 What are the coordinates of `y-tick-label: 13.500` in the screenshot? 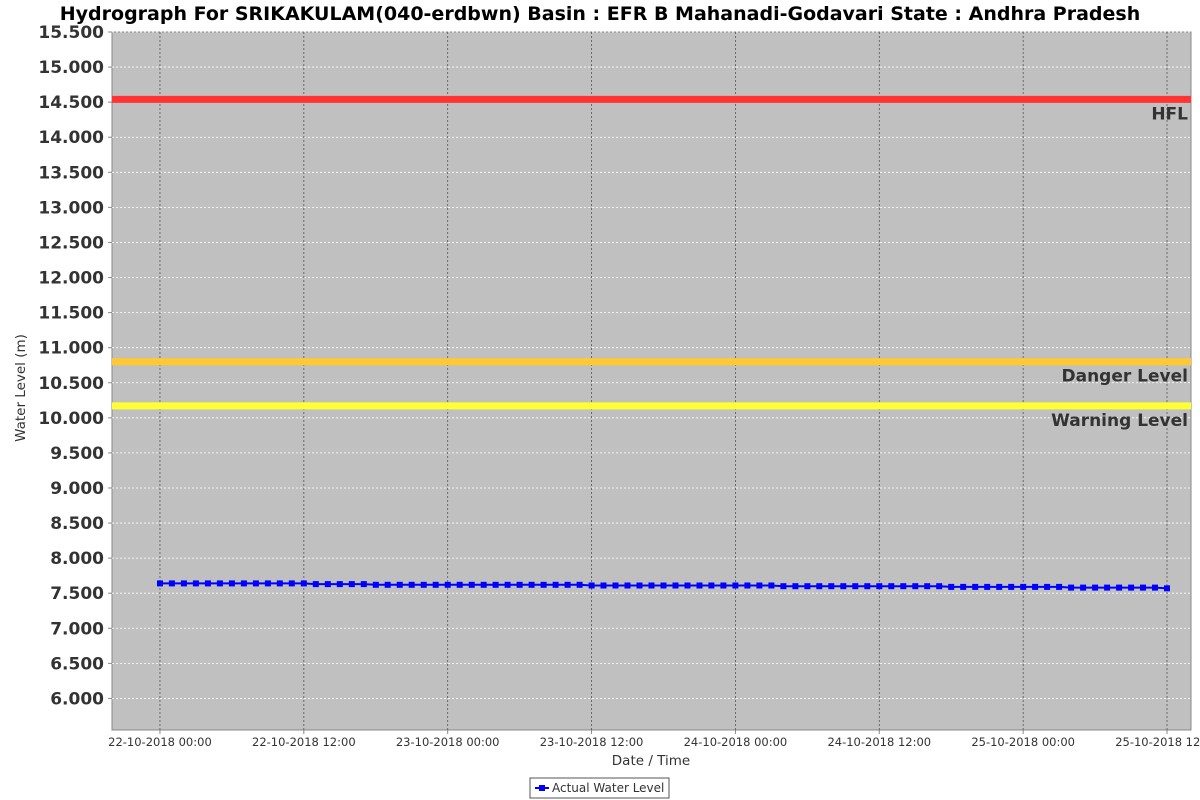 It's located at (71, 173).